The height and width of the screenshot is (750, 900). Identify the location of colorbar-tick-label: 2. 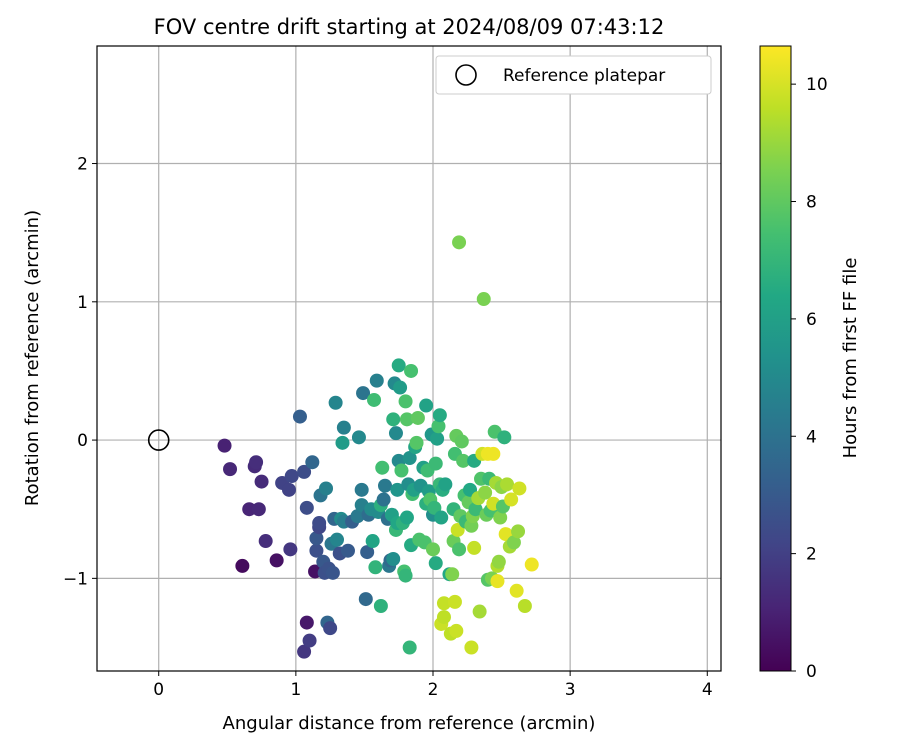
(811, 555).